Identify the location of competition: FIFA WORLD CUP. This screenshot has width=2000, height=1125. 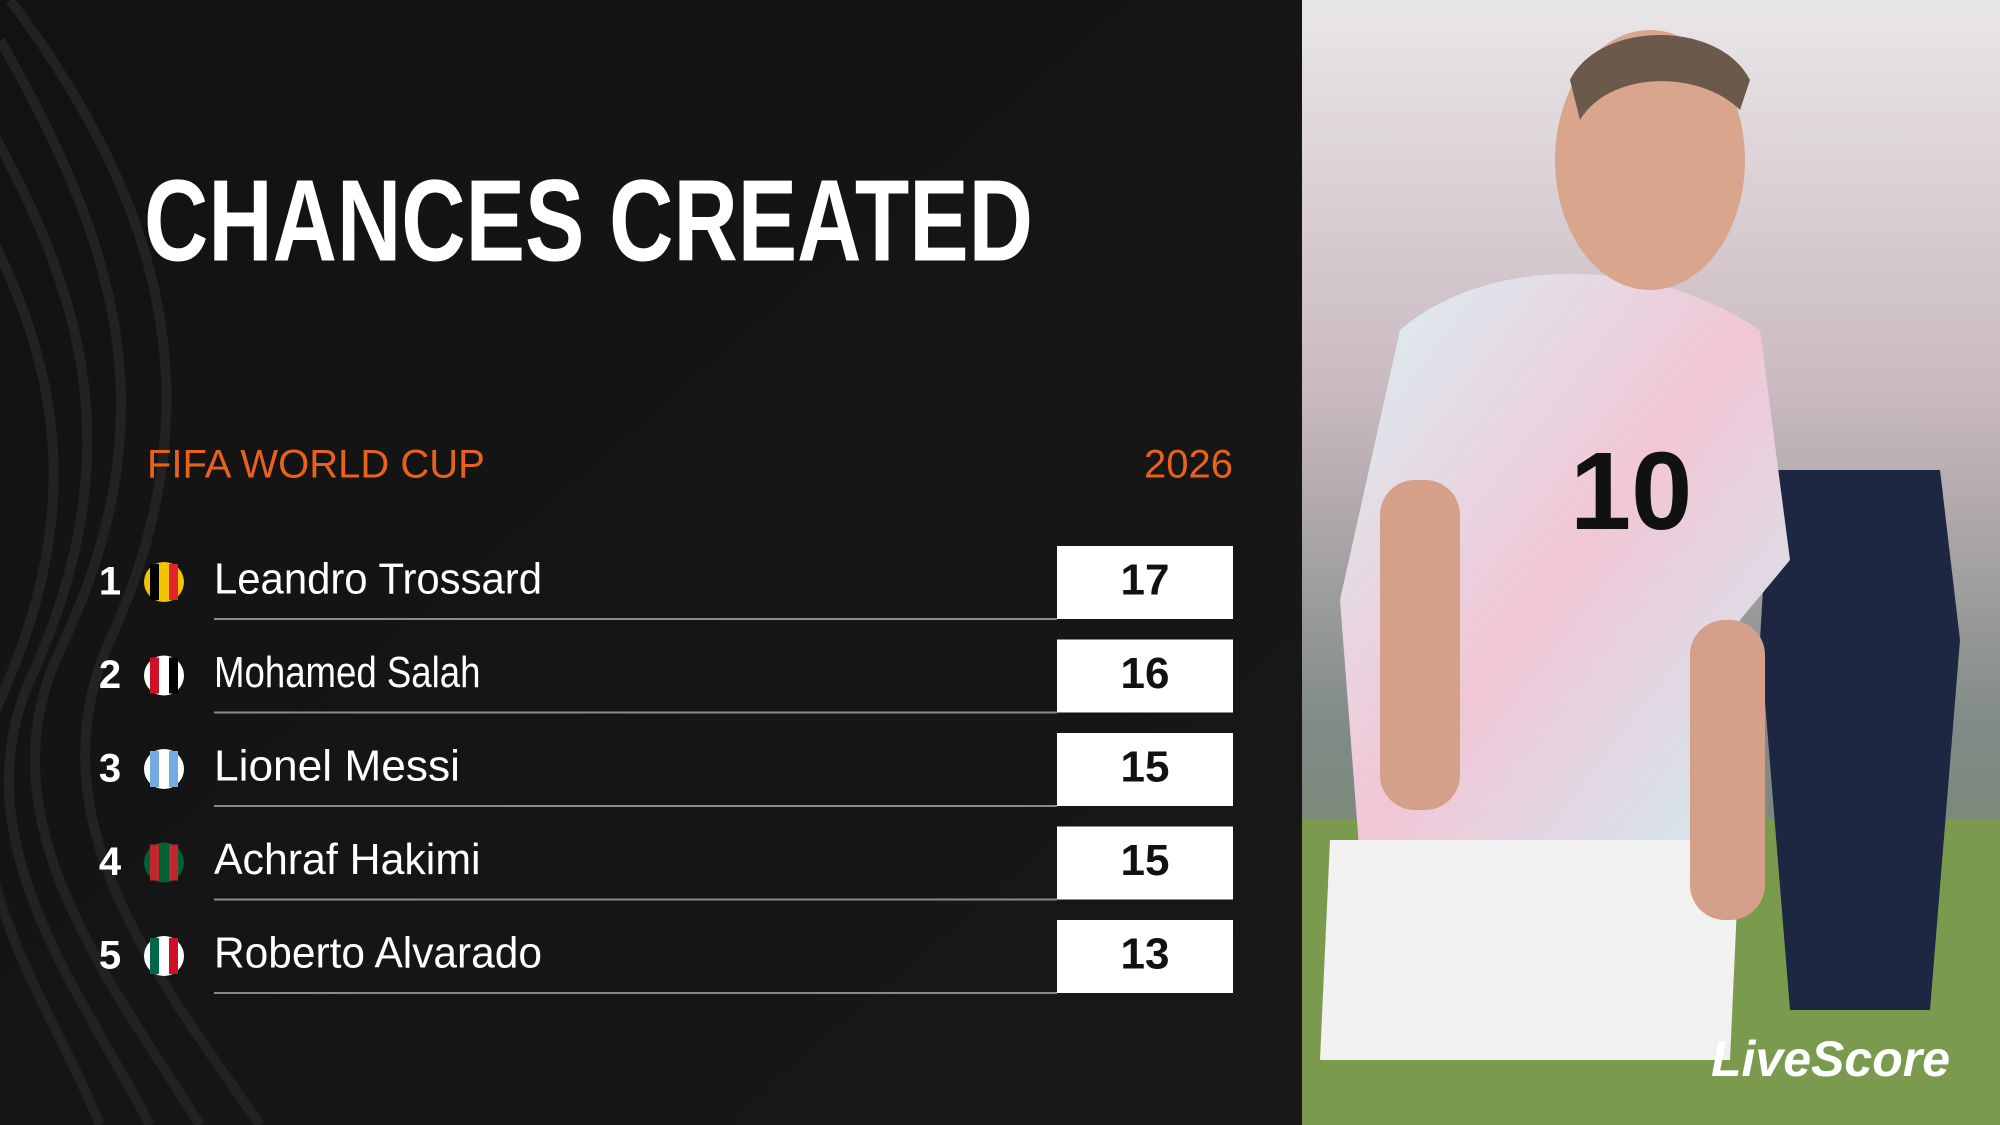
(316, 465).